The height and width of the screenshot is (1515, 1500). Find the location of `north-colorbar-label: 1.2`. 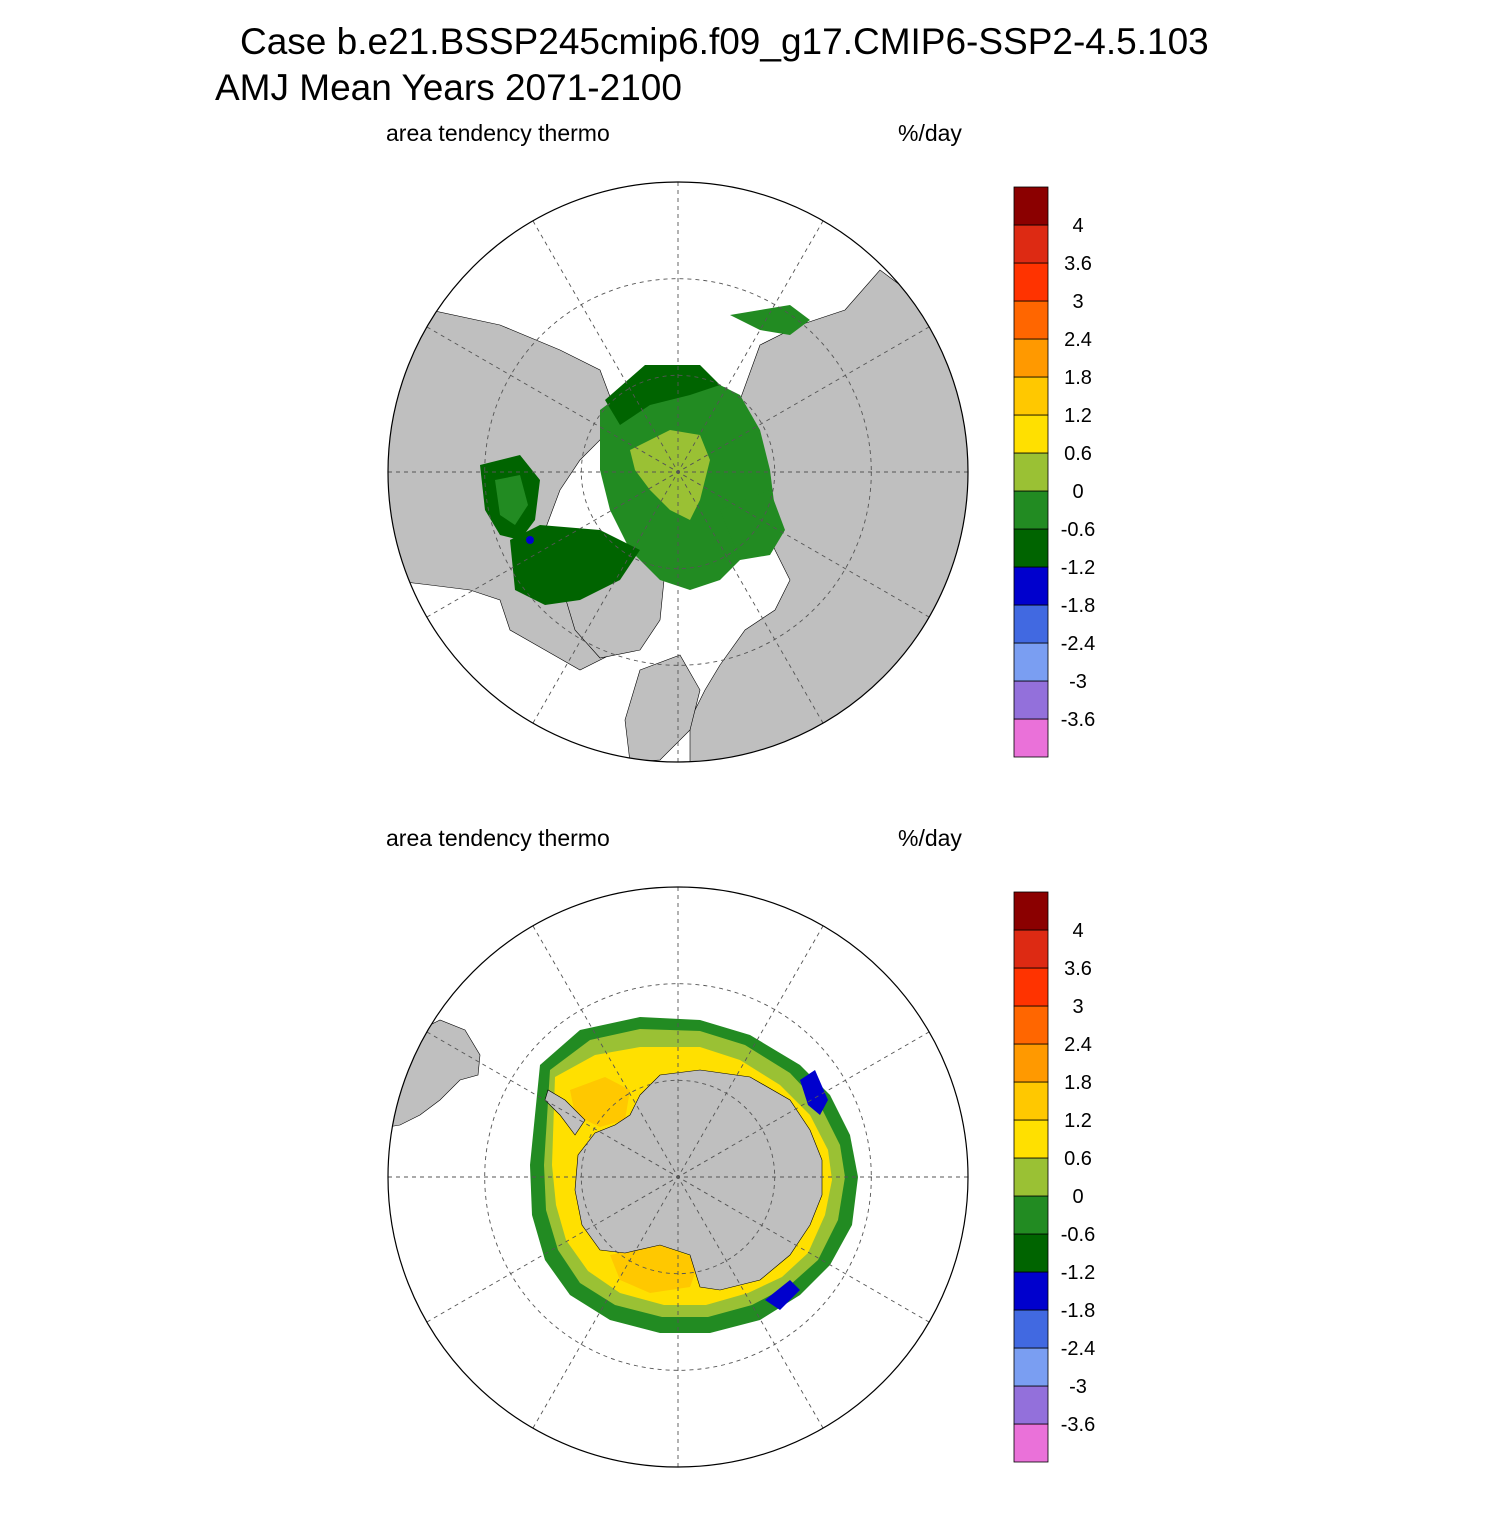

north-colorbar-label: 1.2 is located at coordinates (1078, 416).